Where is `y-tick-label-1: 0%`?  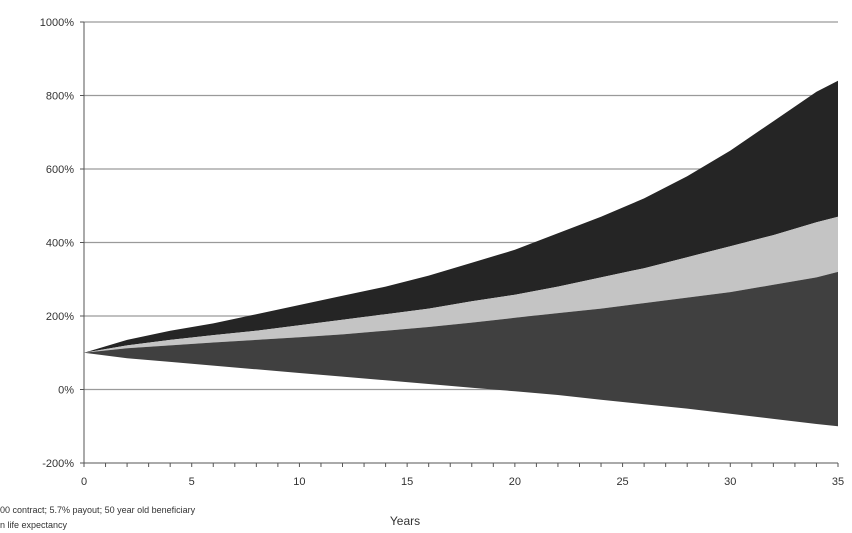 y-tick-label-1: 0% is located at coordinates (66, 391).